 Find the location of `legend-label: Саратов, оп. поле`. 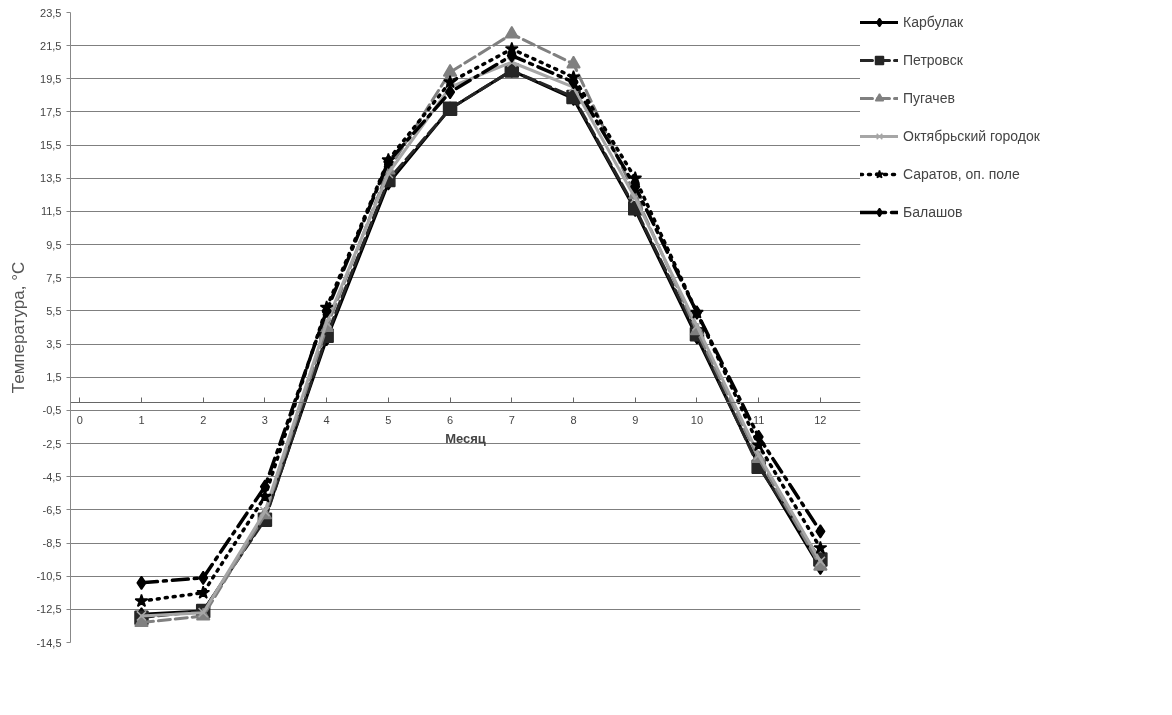

legend-label: Саратов, оп. поле is located at coordinates (961, 174).